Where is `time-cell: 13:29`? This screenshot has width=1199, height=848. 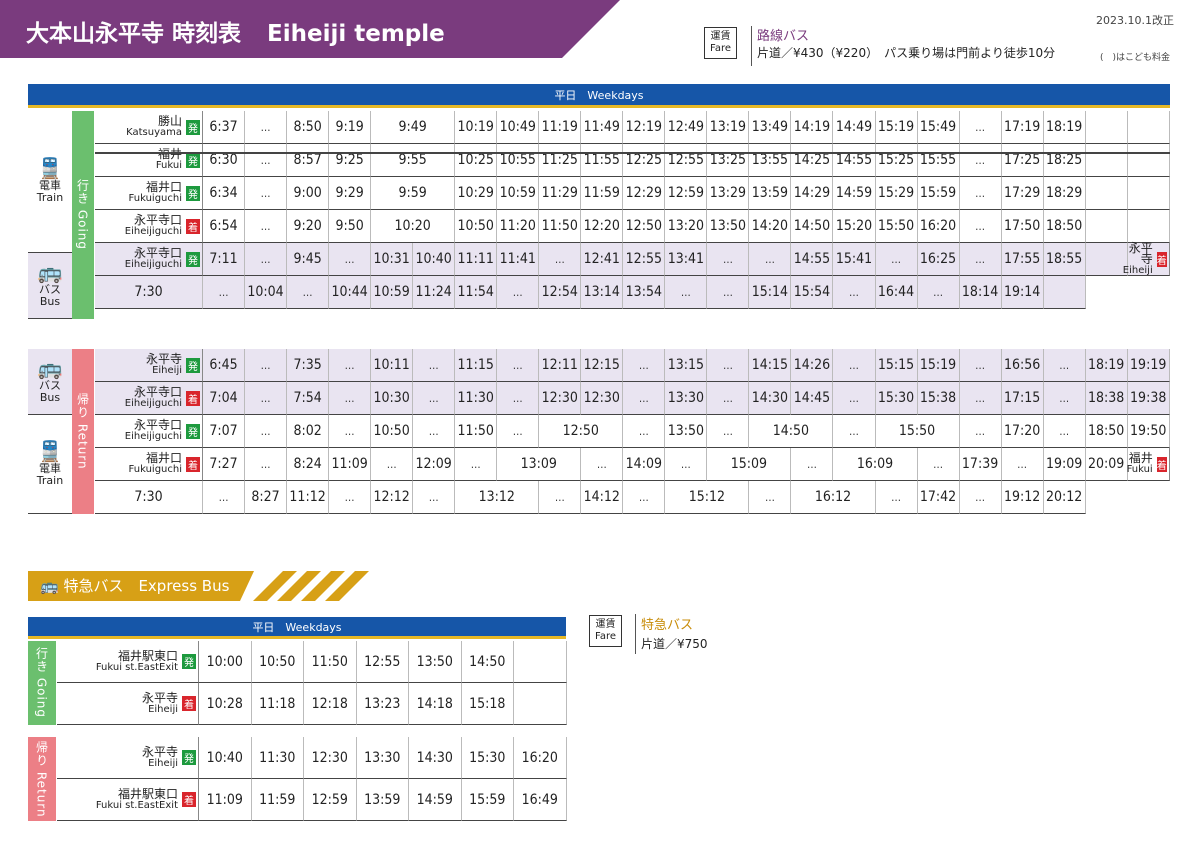
time-cell: 13:29 is located at coordinates (728, 193).